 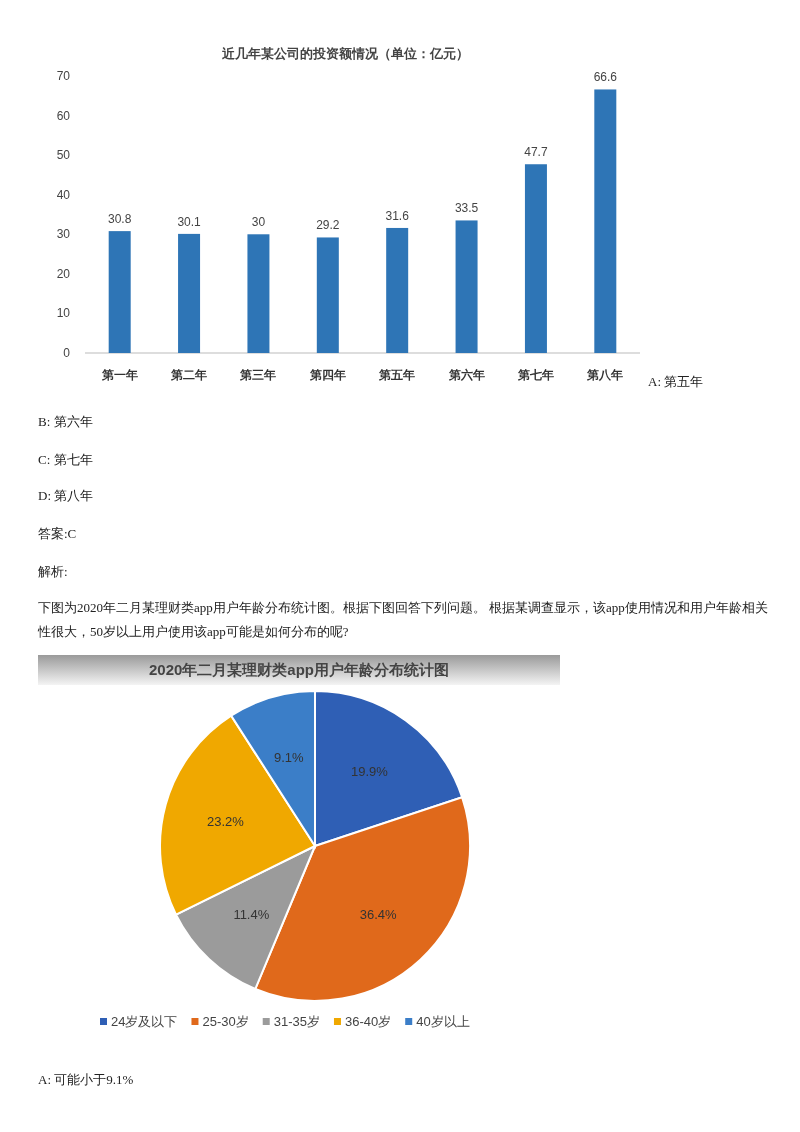 I want to click on y-tick-label: 70, so click(x=63, y=76).